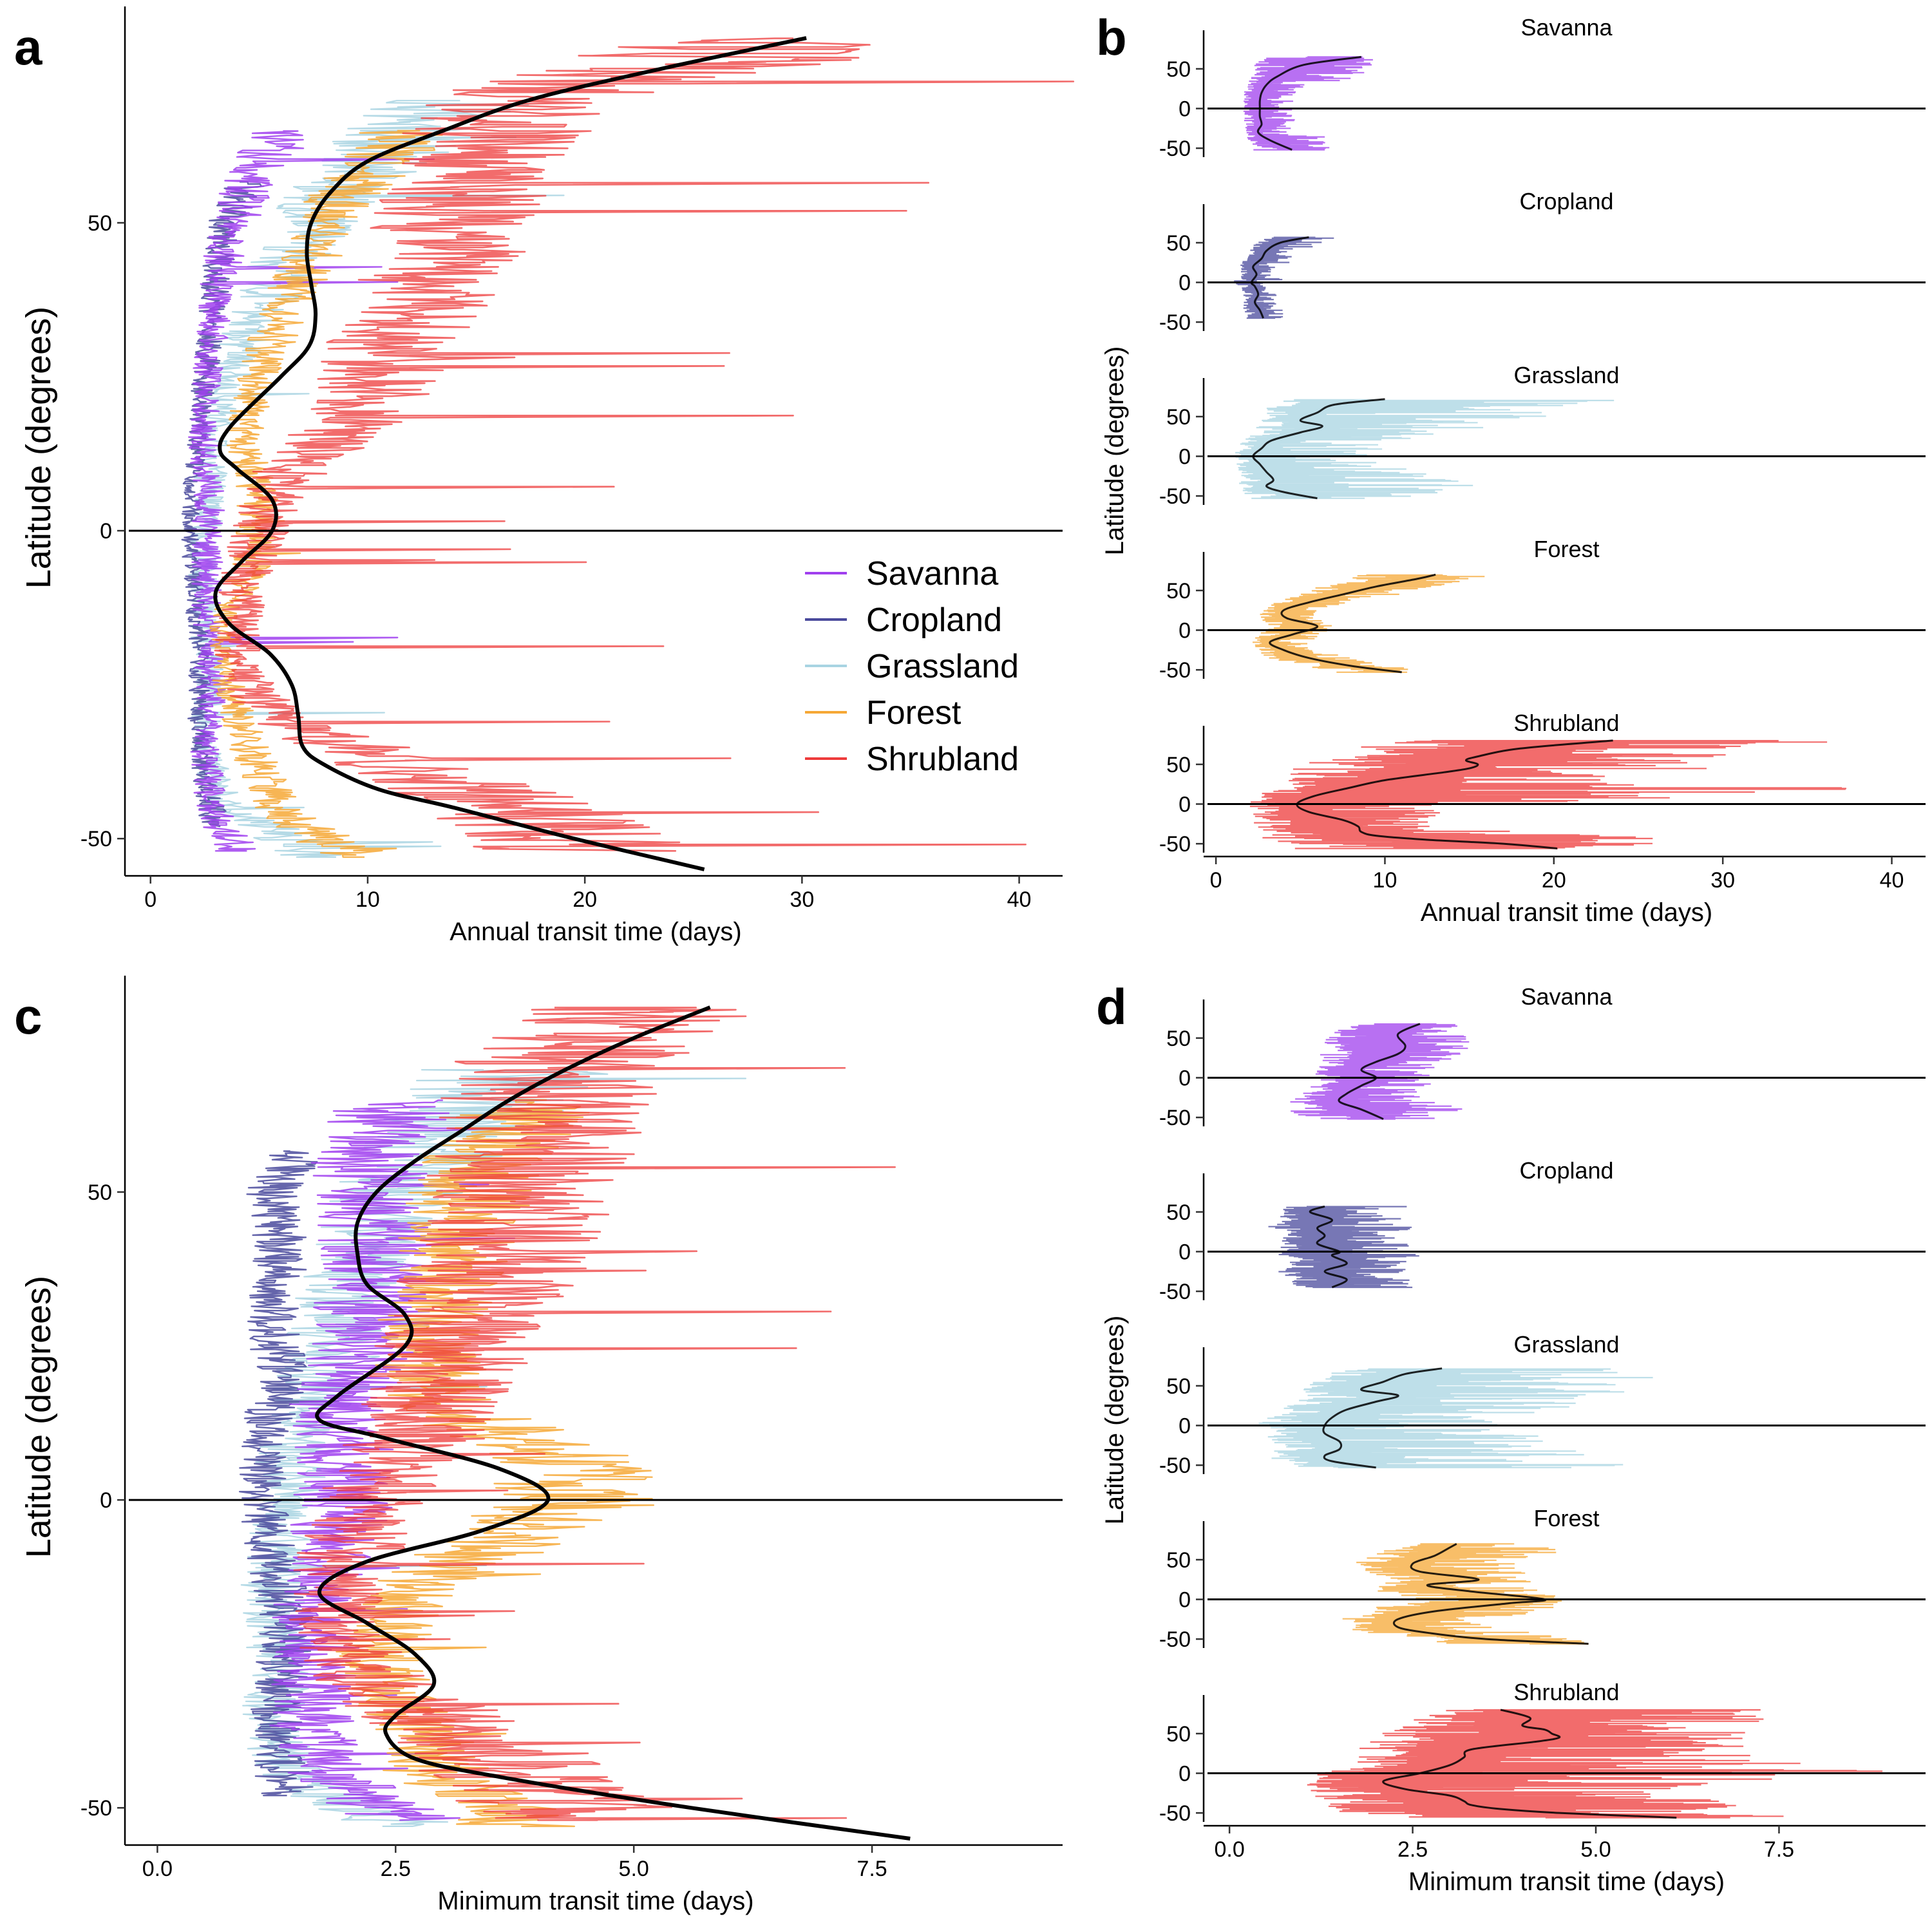 The width and height of the screenshot is (1932, 1932). I want to click on facet-title: Forest, so click(1566, 549).